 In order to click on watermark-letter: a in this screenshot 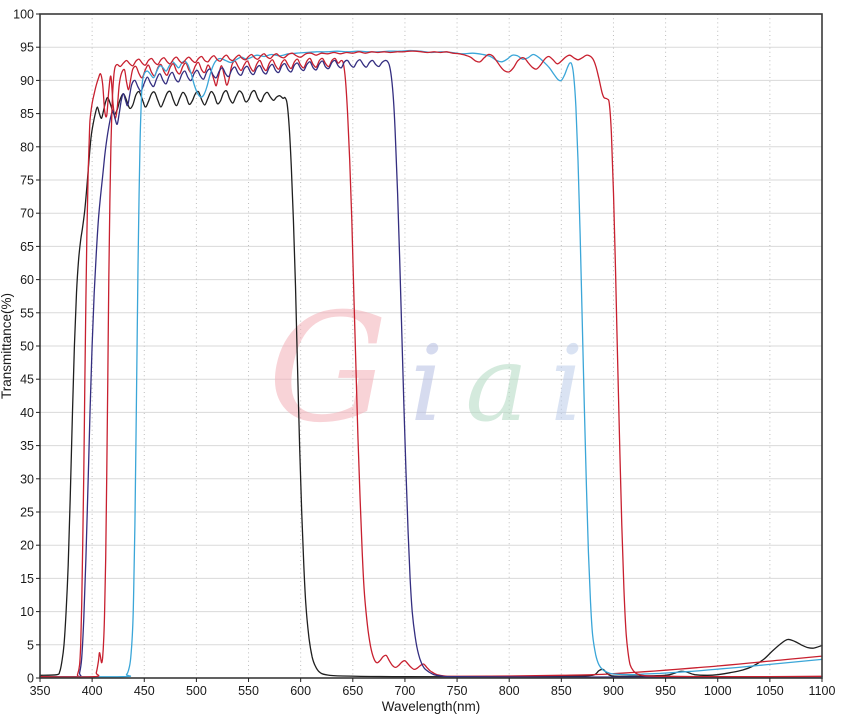, I will do `click(507, 384)`.